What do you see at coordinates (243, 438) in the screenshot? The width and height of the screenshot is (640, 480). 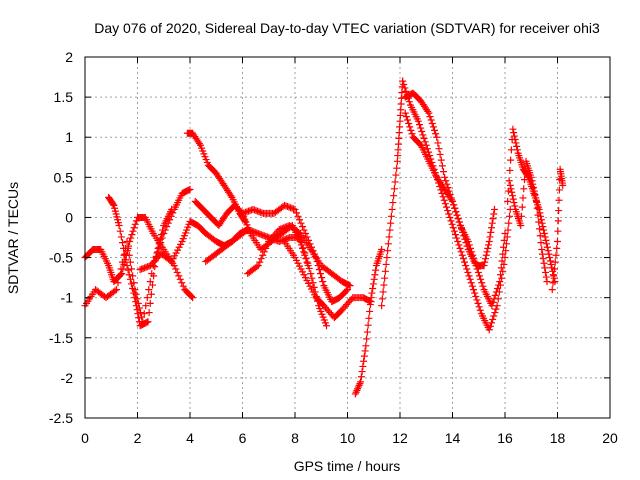 I see `x-tick-label: 6` at bounding box center [243, 438].